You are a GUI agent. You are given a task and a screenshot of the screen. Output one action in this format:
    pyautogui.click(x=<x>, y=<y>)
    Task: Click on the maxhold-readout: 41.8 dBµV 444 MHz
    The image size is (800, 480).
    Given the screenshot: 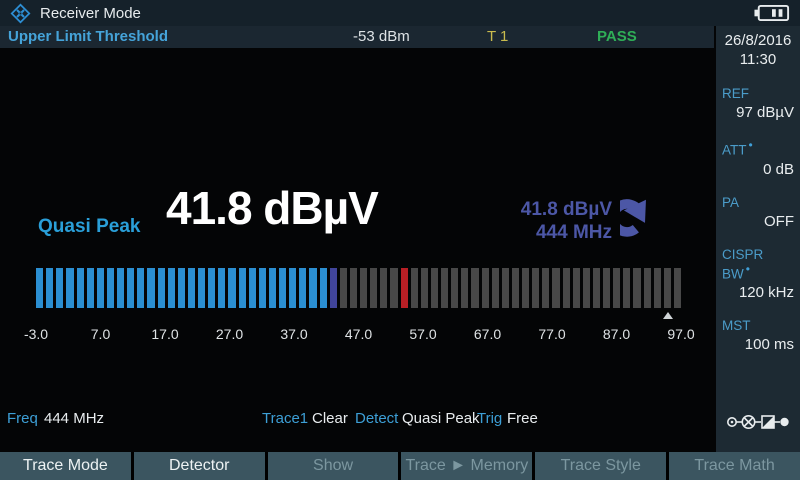 What is the action you would take?
    pyautogui.click(x=541, y=221)
    